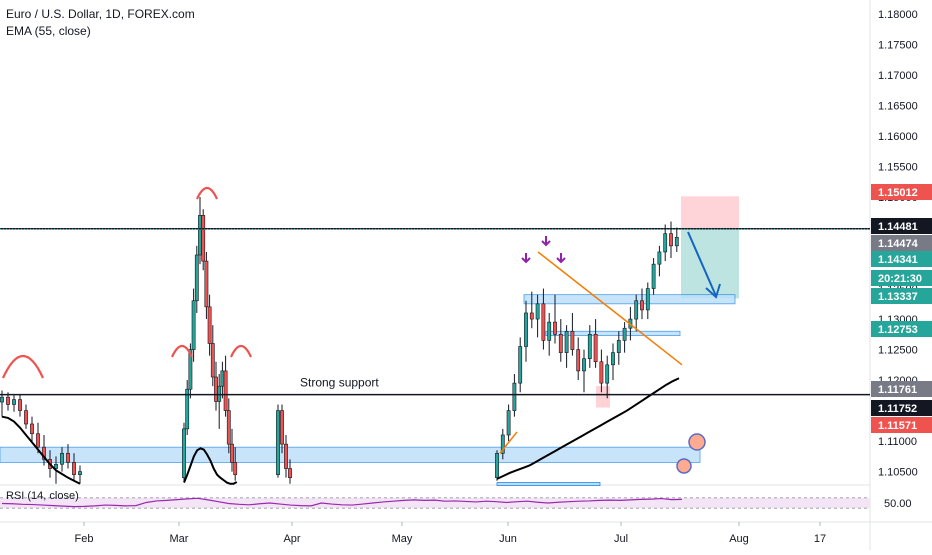  Describe the element at coordinates (508, 539) in the screenshot. I see `time-tick-label: Jun` at that location.